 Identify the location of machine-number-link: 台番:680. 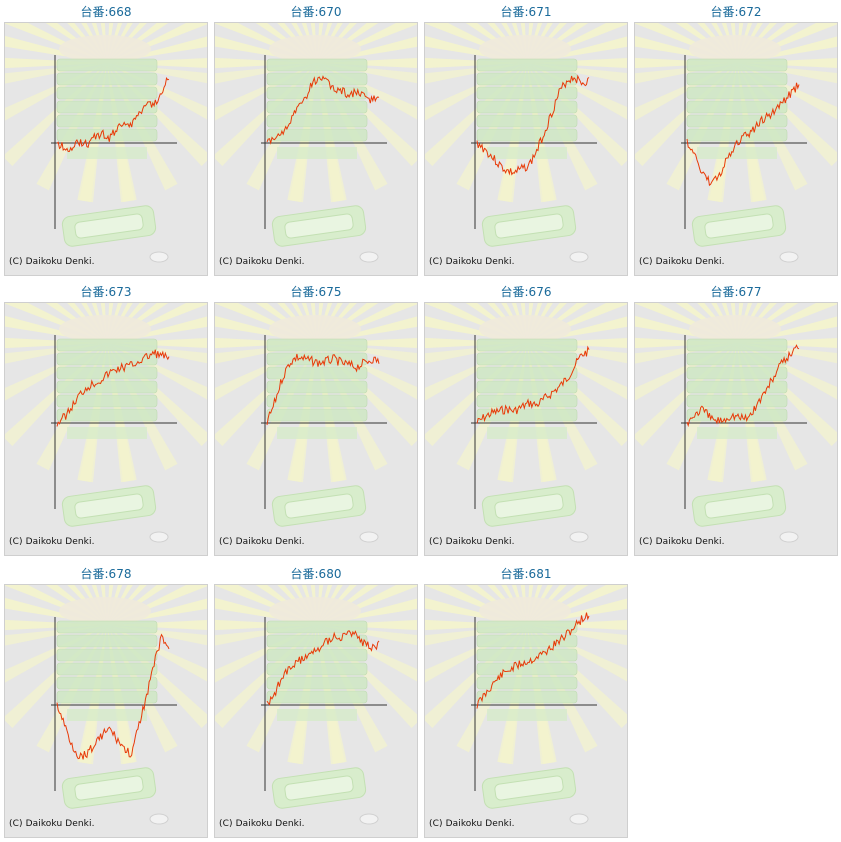
(316, 574).